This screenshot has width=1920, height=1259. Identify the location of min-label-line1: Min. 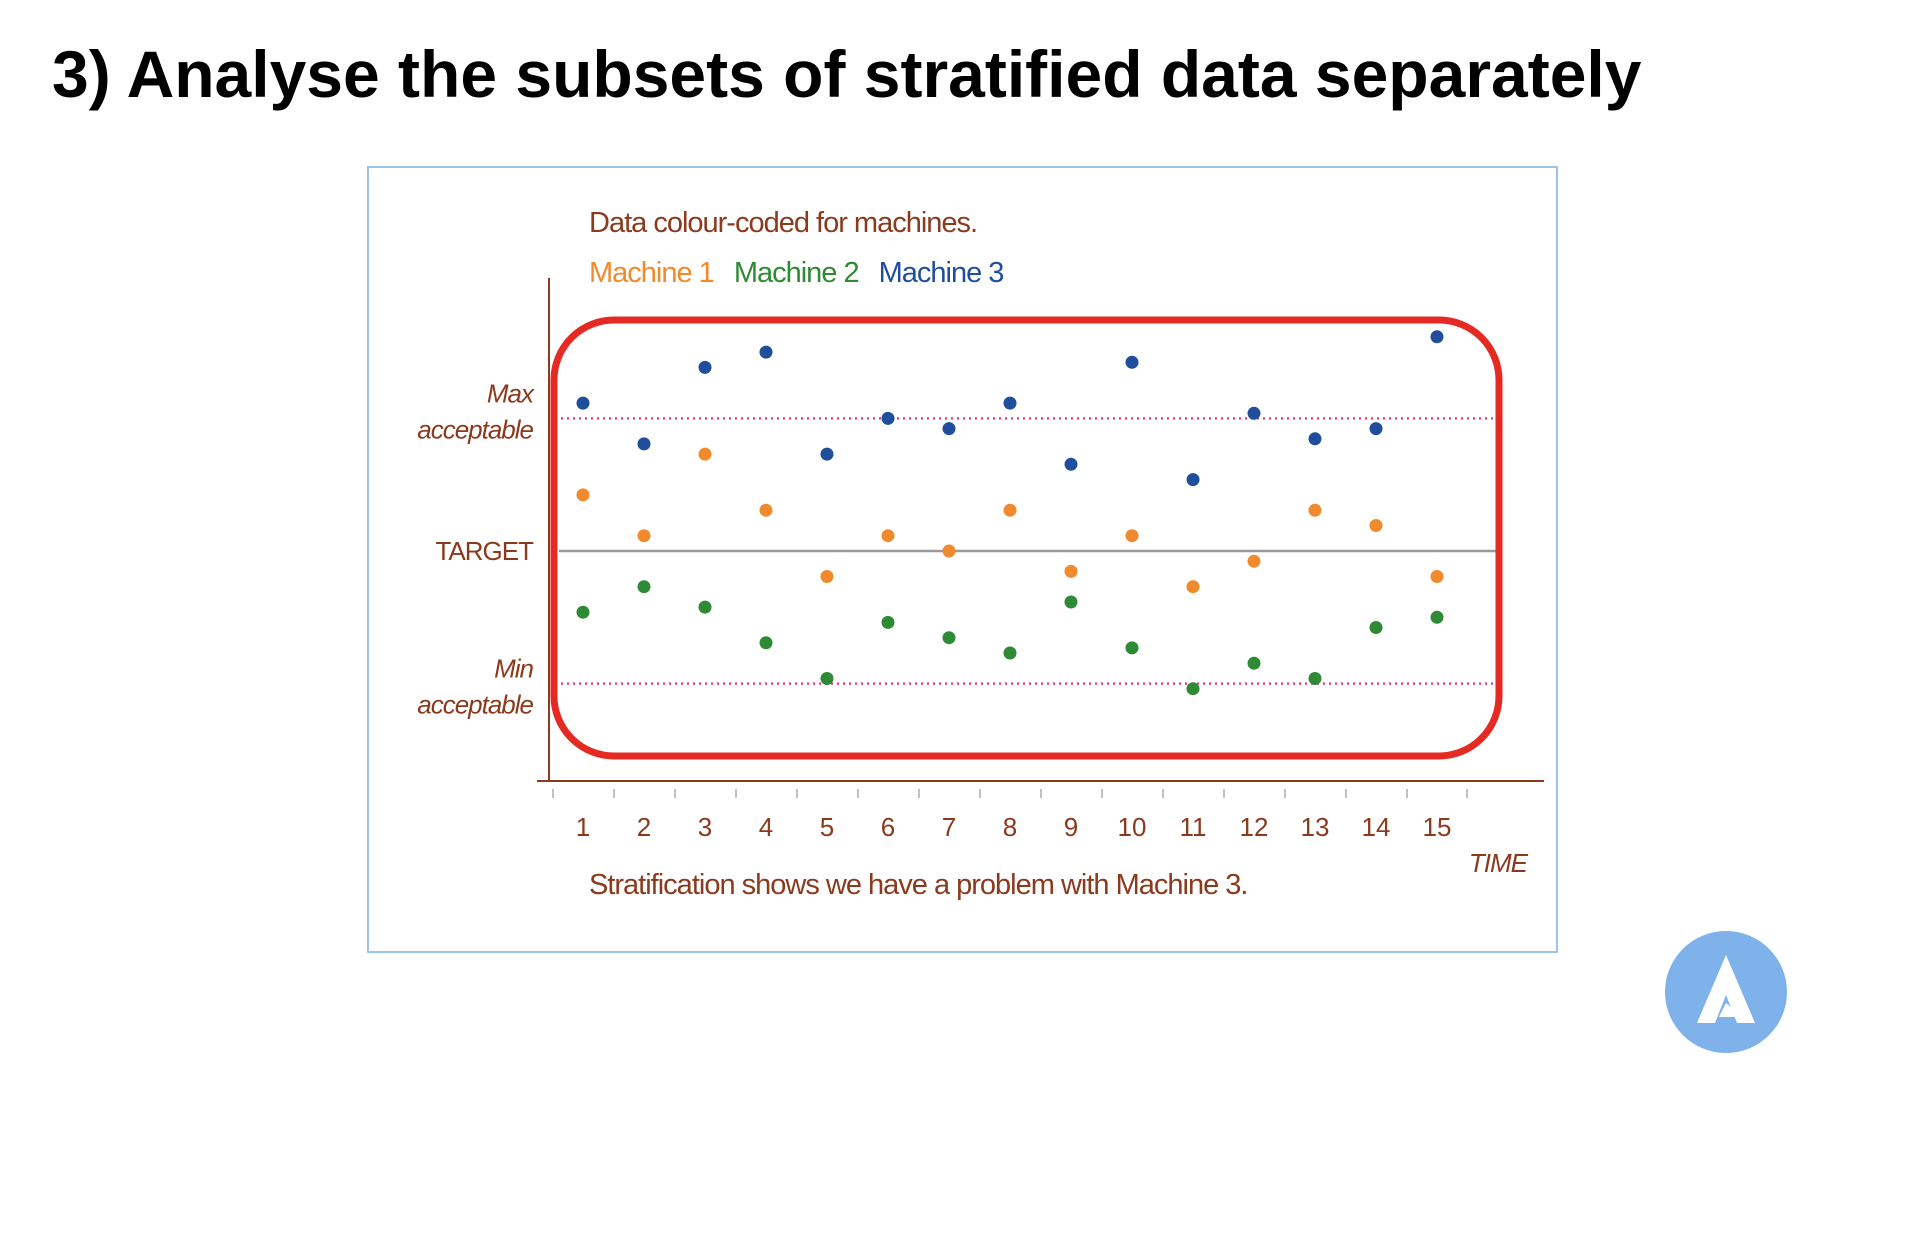
(513, 669).